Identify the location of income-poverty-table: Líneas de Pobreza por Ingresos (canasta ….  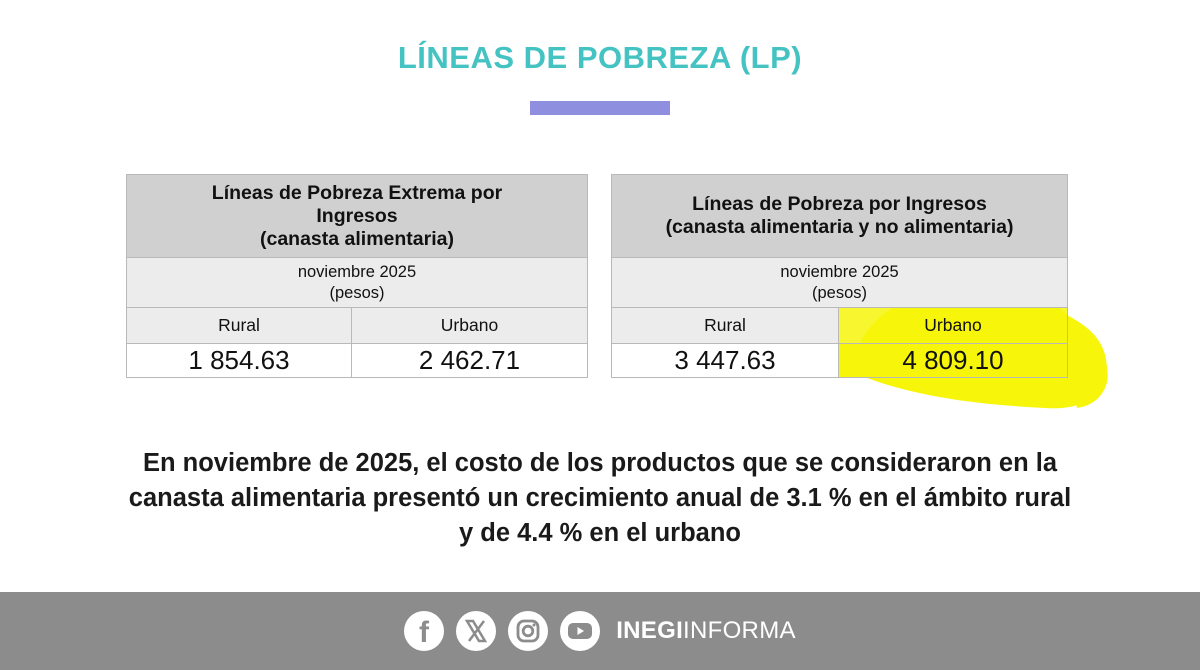
(839, 276).